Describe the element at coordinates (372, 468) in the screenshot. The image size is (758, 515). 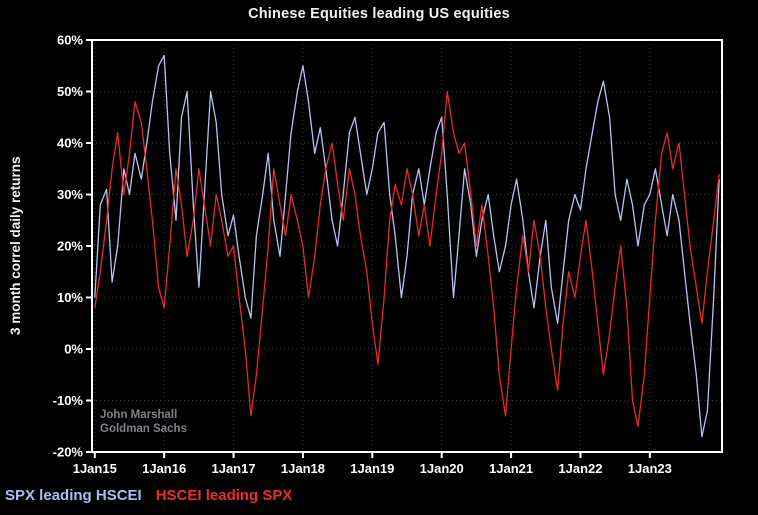
I see `svg-text: 1Jan19` at that location.